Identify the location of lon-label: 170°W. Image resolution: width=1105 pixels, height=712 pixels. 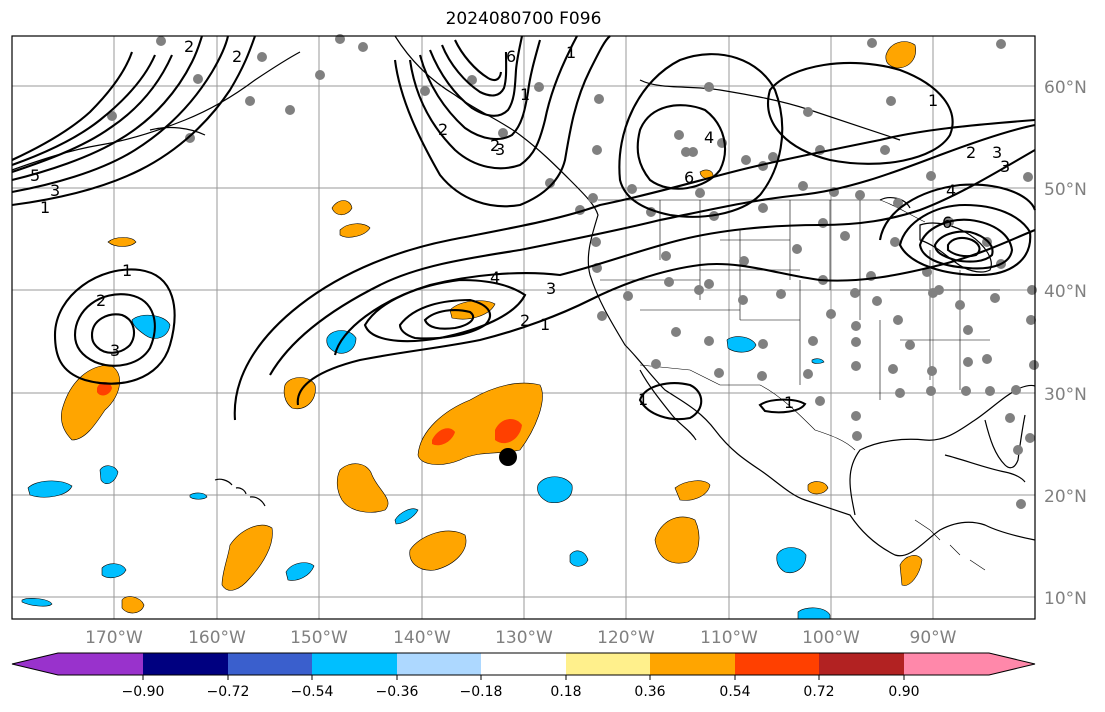
(114, 638).